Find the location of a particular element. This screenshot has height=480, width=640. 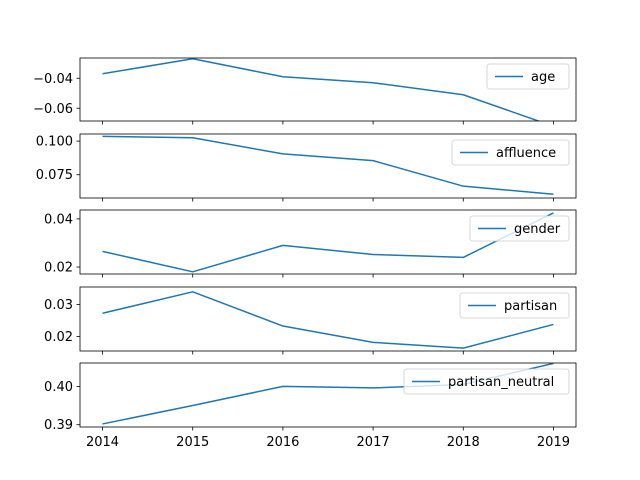

axes-frame-partisan_neutral is located at coordinates (328, 395).